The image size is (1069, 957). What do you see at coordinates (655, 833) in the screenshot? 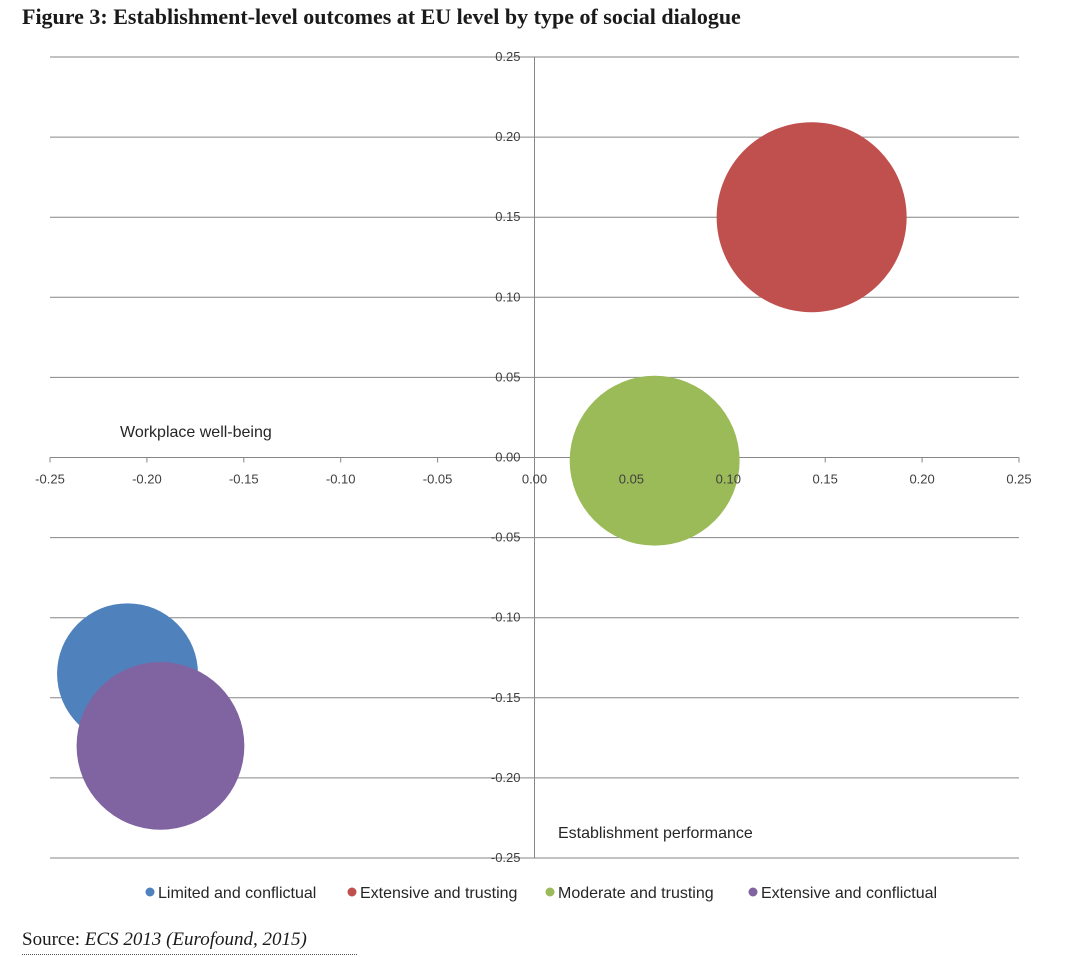
I see `x-axis-title: Establishment performance` at bounding box center [655, 833].